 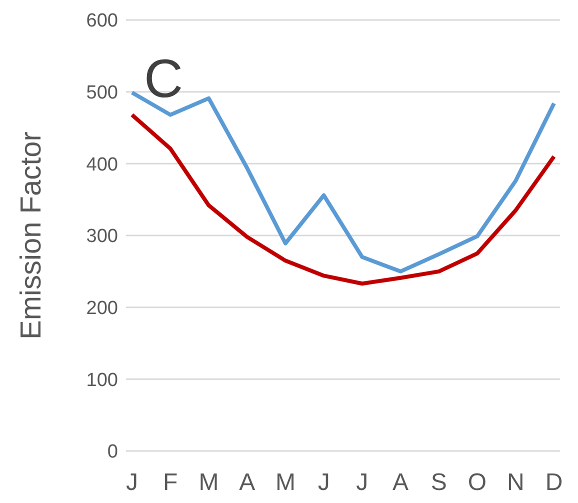 What do you see at coordinates (102, 237) in the screenshot?
I see `y-tick-label: 300` at bounding box center [102, 237].